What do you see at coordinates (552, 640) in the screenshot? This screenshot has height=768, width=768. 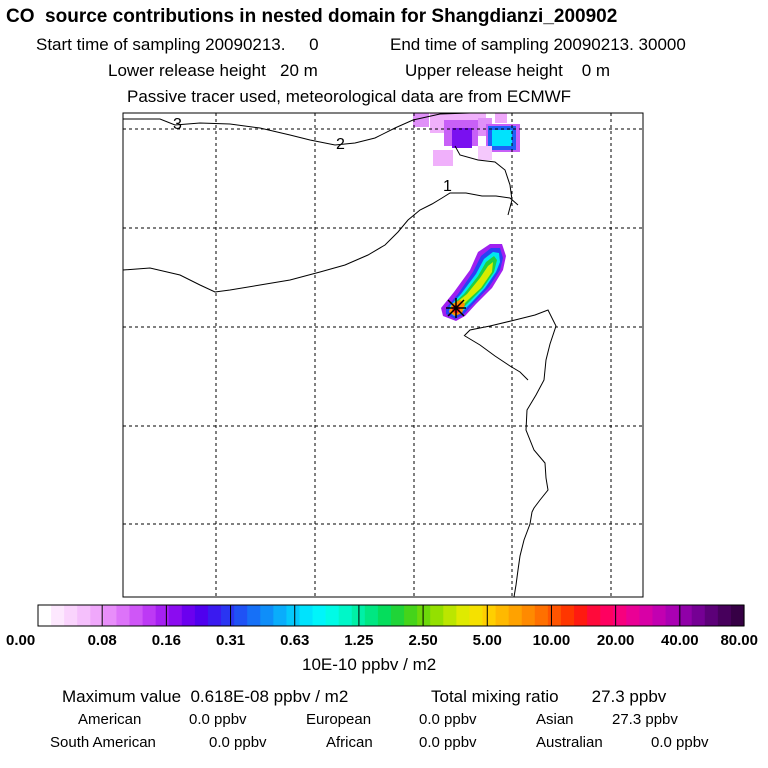 I see `color-scale-tick-label: 10.00` at bounding box center [552, 640].